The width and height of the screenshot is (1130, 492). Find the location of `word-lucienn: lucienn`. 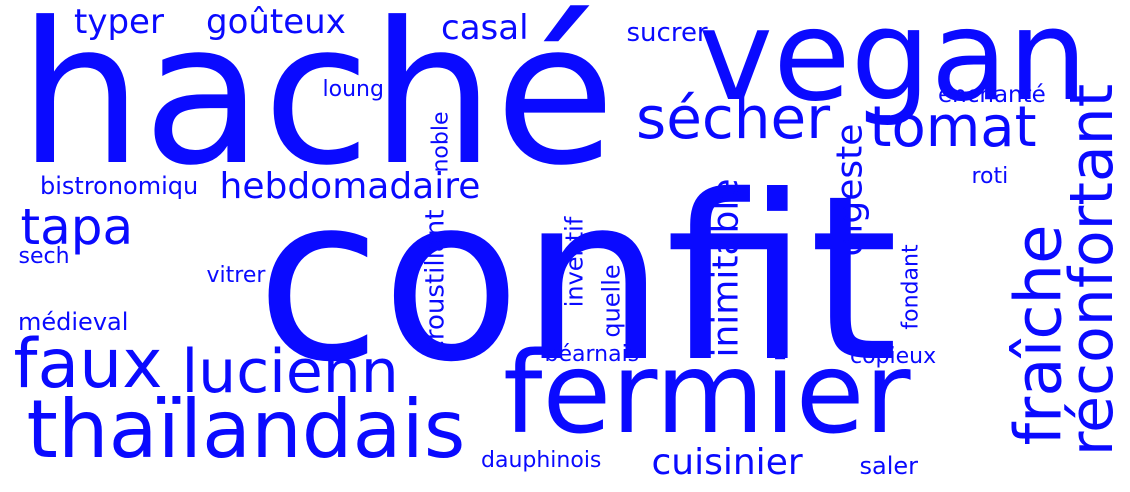

word-lucienn: lucienn is located at coordinates (290, 372).